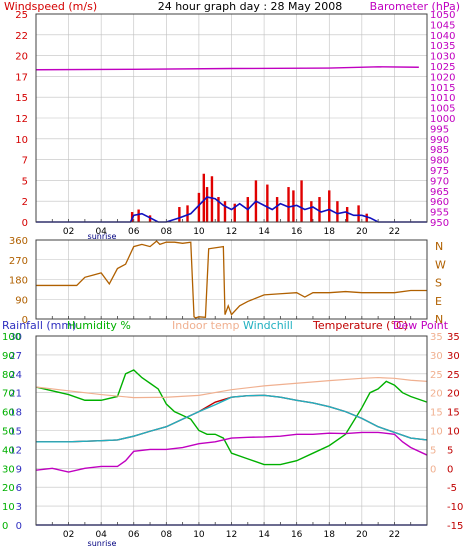 This screenshot has height=556, width=463. I want to click on temp-inner-tick-label: 35, so click(436, 337).